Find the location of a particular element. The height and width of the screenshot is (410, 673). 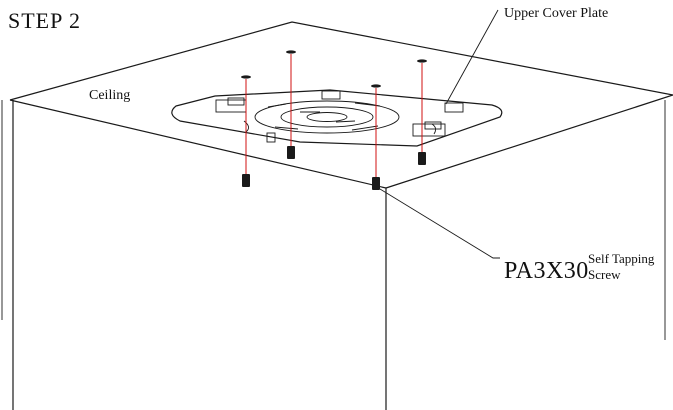

screw-holes is located at coordinates (334, 69).